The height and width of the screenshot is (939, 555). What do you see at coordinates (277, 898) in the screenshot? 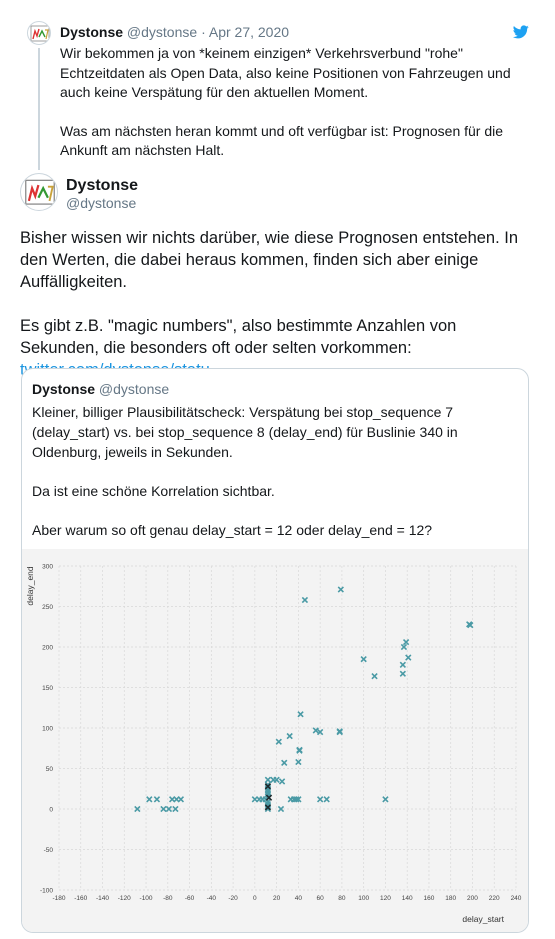
I see `x-tick-label: 20` at bounding box center [277, 898].